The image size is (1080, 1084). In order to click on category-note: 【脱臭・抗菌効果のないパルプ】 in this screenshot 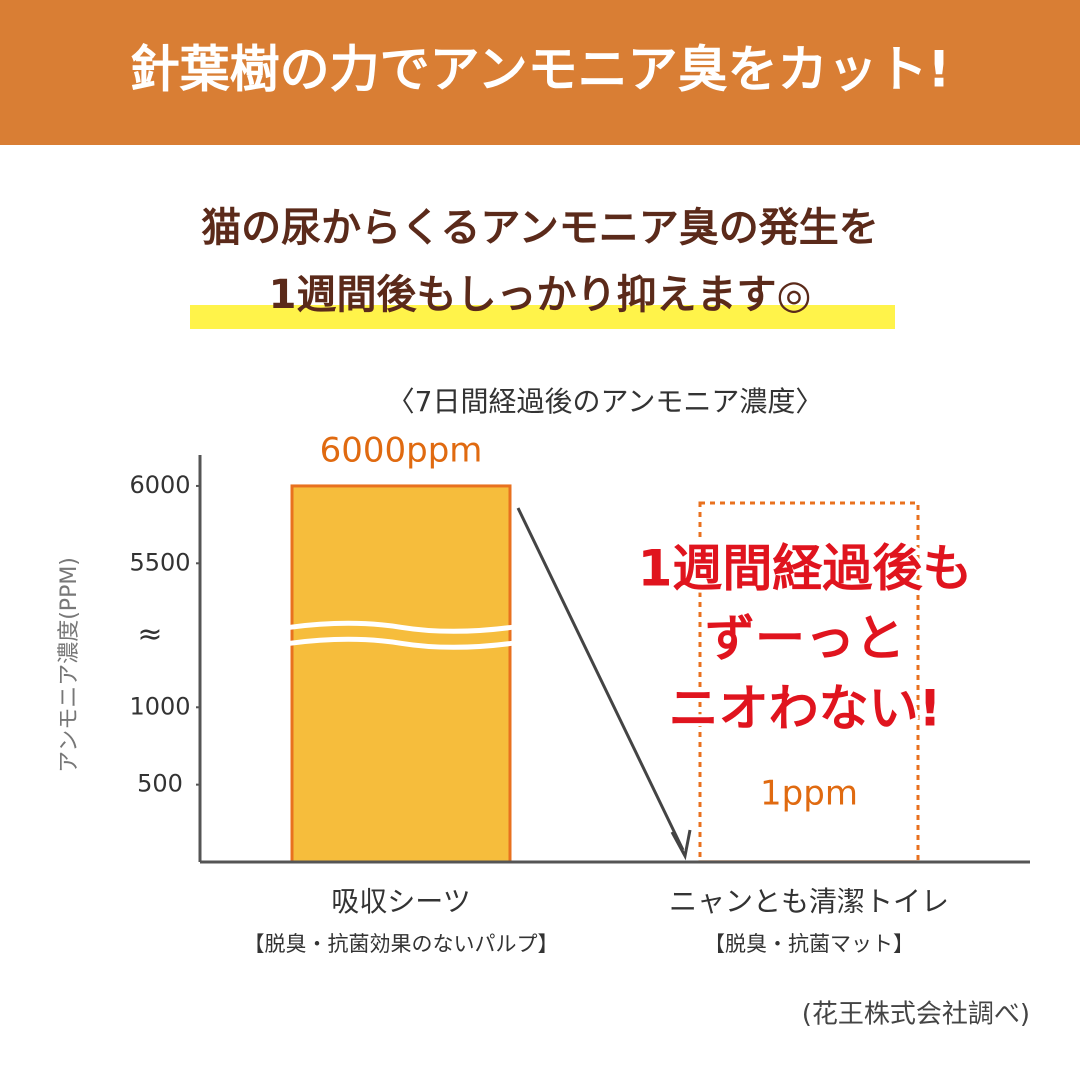, I will do `click(401, 944)`.